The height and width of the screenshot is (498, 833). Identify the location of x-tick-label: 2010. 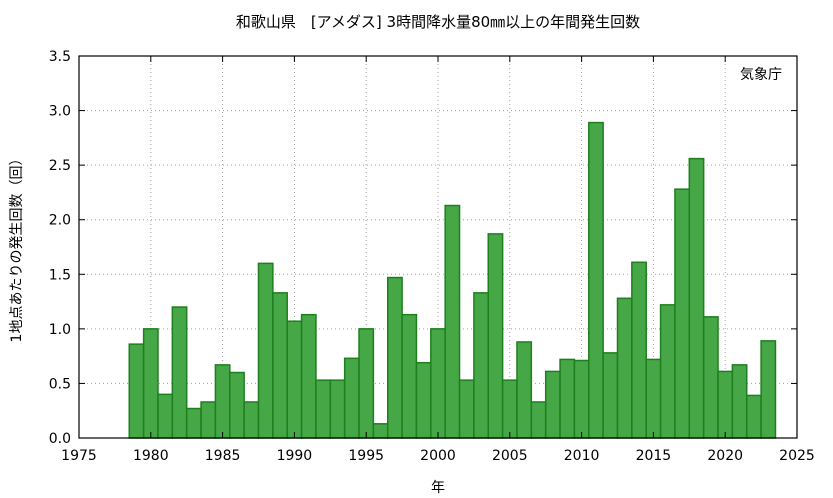
(582, 456).